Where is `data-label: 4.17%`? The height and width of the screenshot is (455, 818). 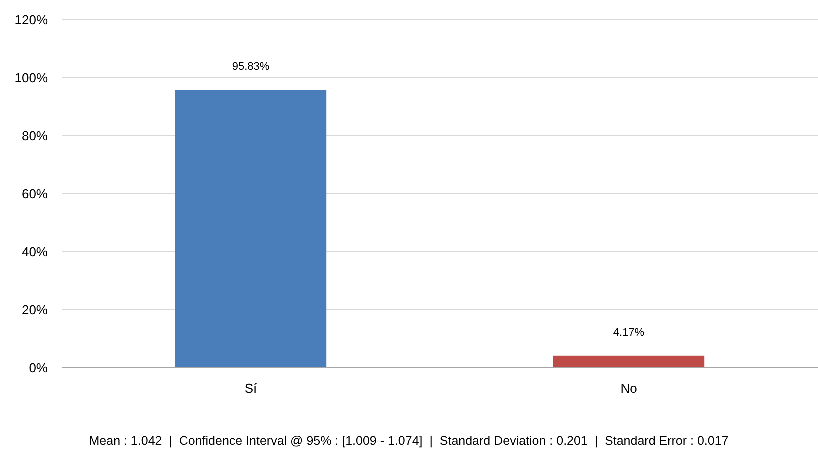
data-label: 4.17% is located at coordinates (629, 332).